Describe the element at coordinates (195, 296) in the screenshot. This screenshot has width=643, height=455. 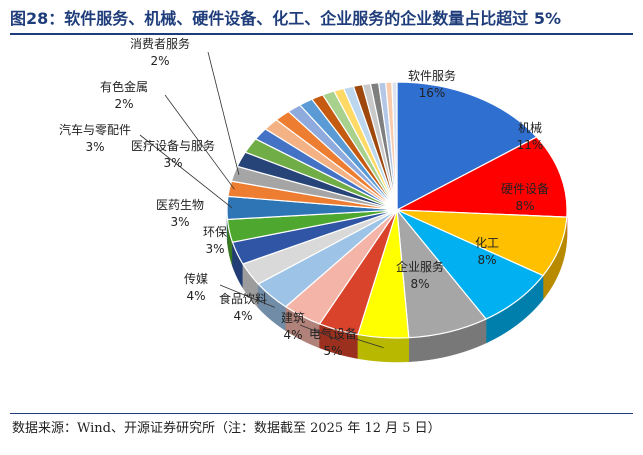
I see `slice-value-8: 4%` at that location.